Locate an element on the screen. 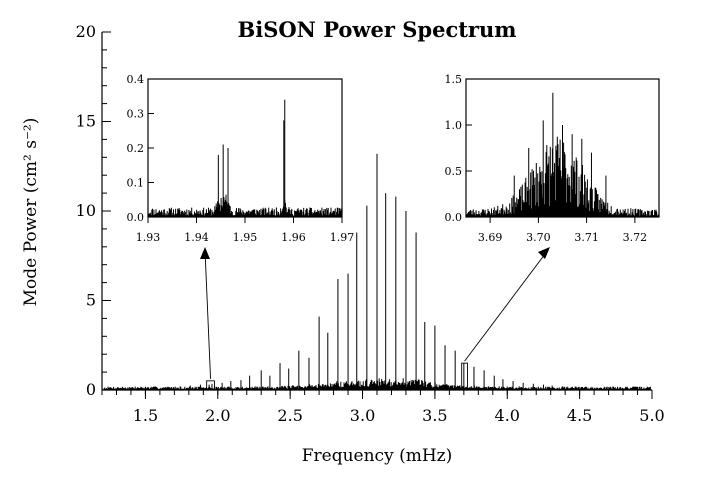 This screenshot has width=703, height=480. inset-x-tick-label: 3.70 is located at coordinates (538, 237).